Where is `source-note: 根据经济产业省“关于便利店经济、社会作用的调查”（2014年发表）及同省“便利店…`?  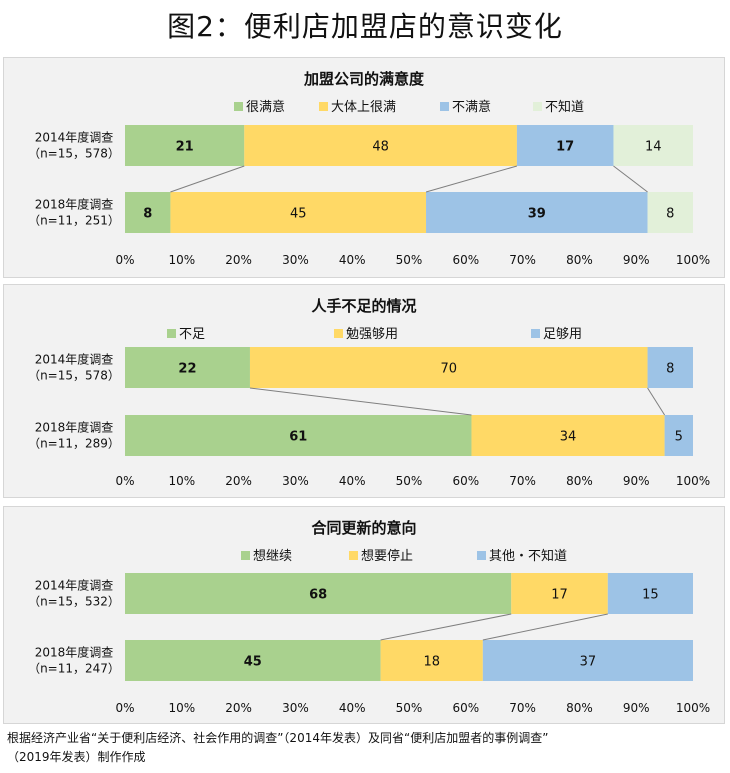 source-note: 根据经济产业省“关于便利店经济、社会作用的调查”（2014年发表）及同省“便利店… is located at coordinates (365, 748).